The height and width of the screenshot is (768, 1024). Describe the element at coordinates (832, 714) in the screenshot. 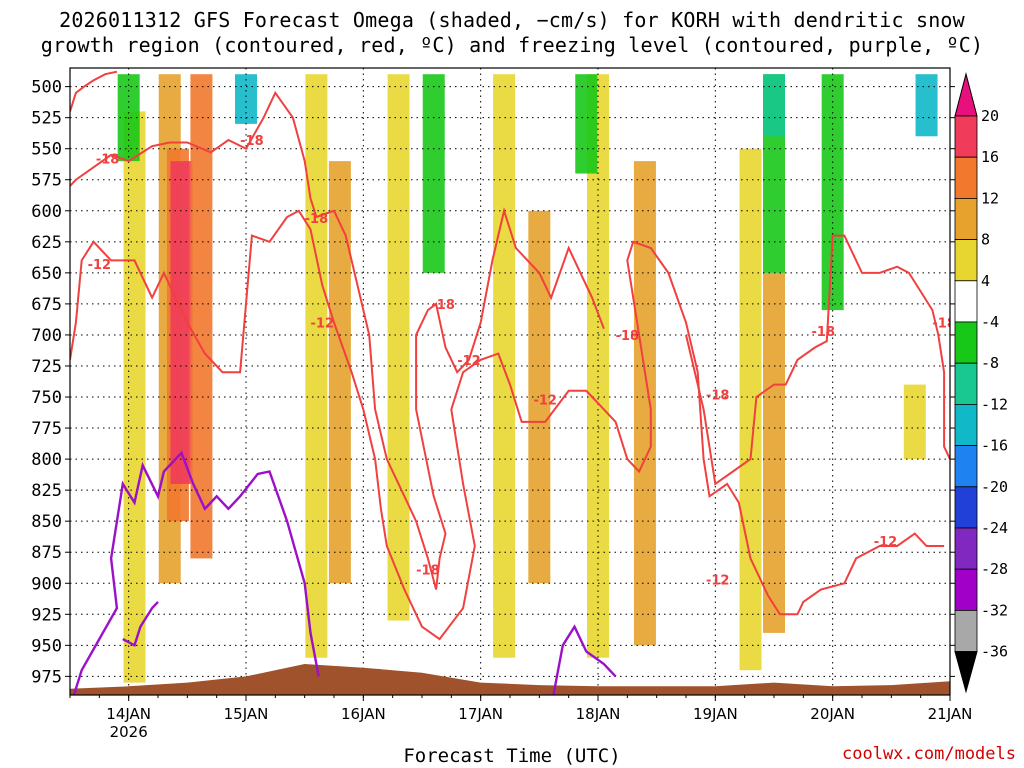

I see `x-tick-label-20JAN: 20JAN` at that location.